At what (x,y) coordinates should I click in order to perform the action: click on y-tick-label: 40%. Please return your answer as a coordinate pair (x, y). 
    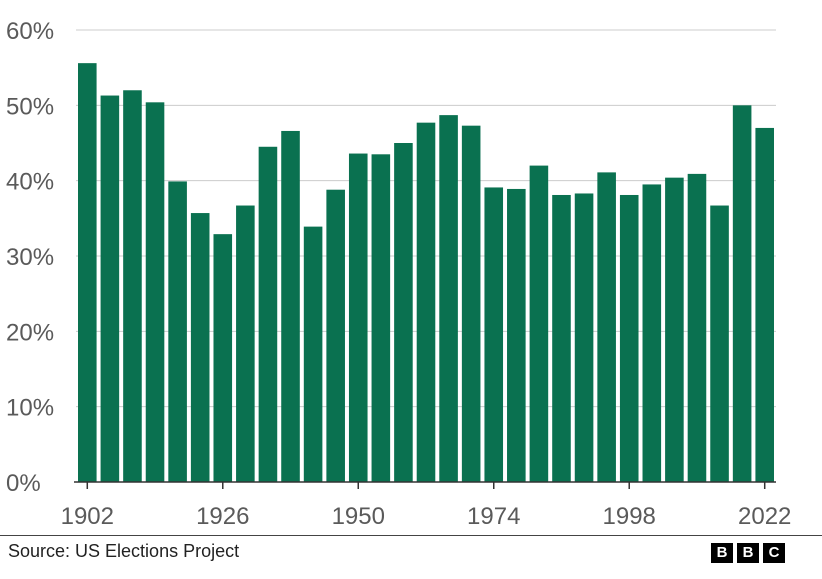
    Looking at the image, I should click on (30, 182).